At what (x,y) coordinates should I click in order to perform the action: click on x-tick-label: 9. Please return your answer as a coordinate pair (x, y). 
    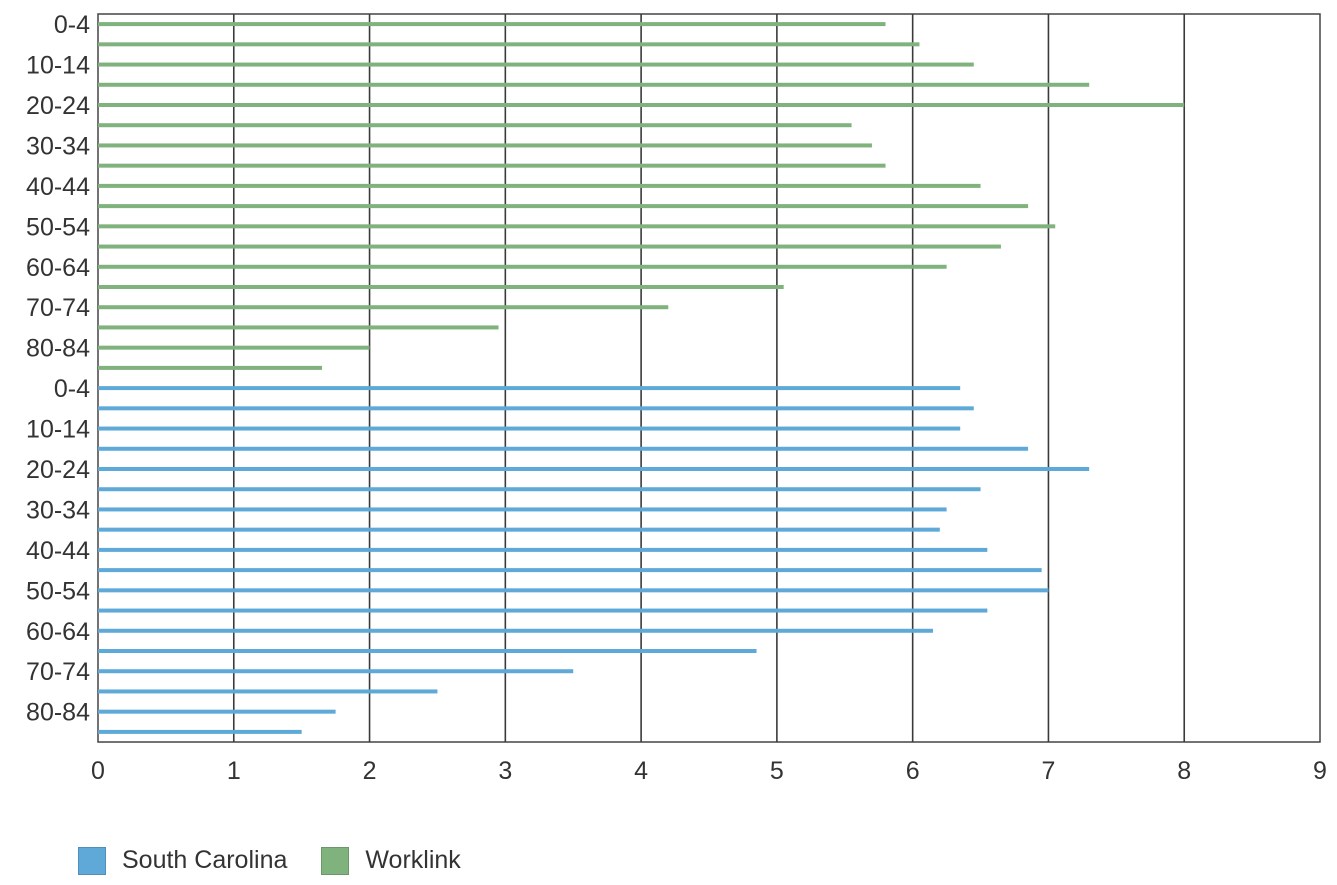
    Looking at the image, I should click on (1320, 771).